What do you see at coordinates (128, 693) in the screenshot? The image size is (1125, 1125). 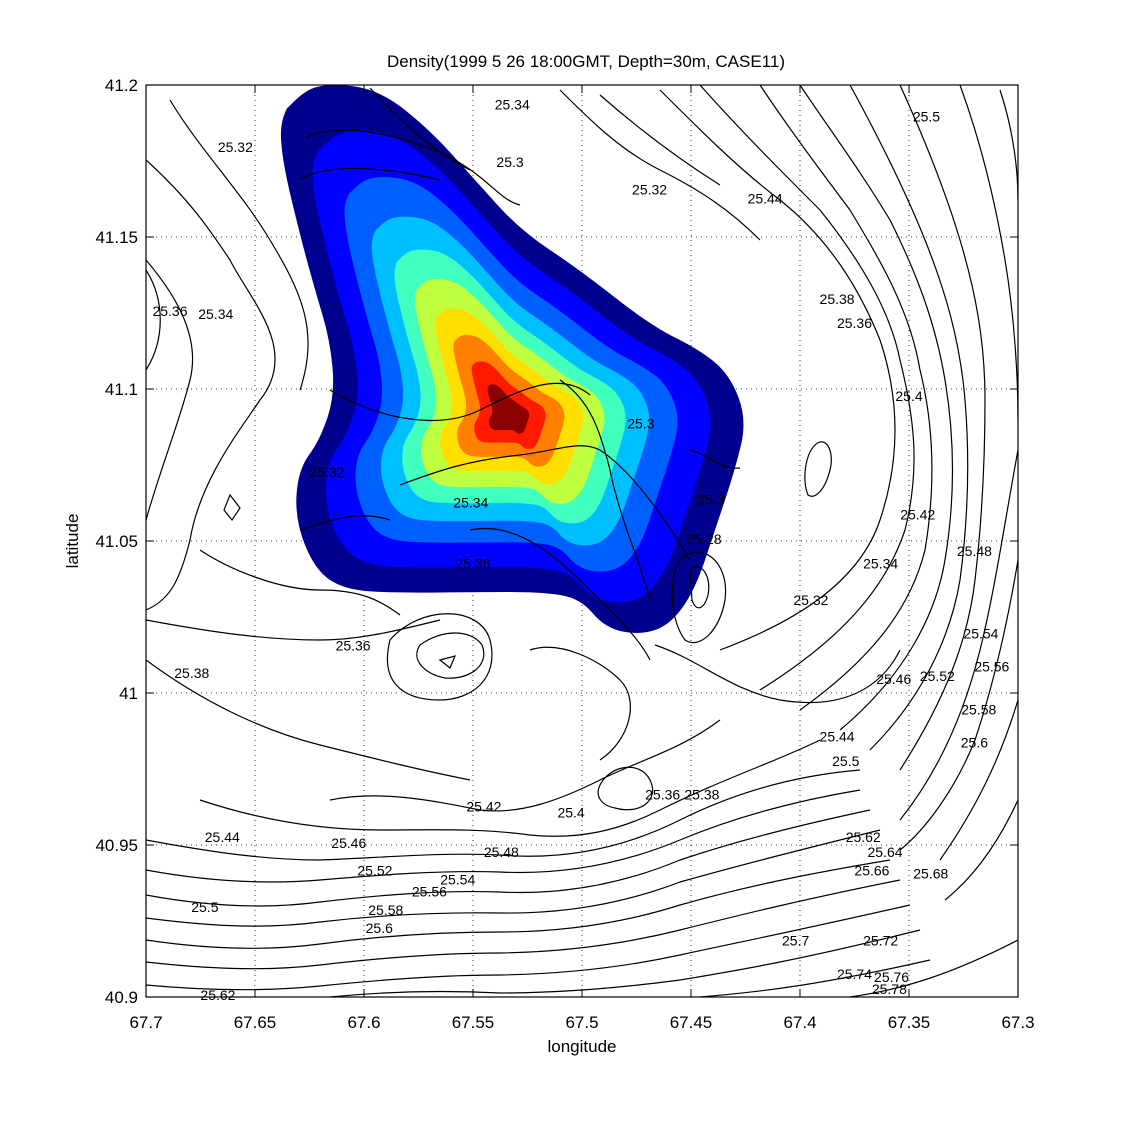 I see `y-tick-label: 41` at bounding box center [128, 693].